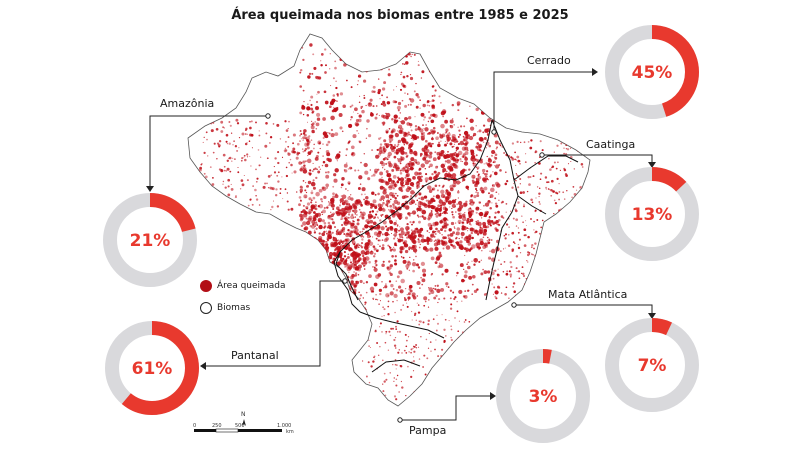 The width and height of the screenshot is (800, 450). Describe the element at coordinates (243, 414) in the screenshot. I see `north-label: N` at that location.